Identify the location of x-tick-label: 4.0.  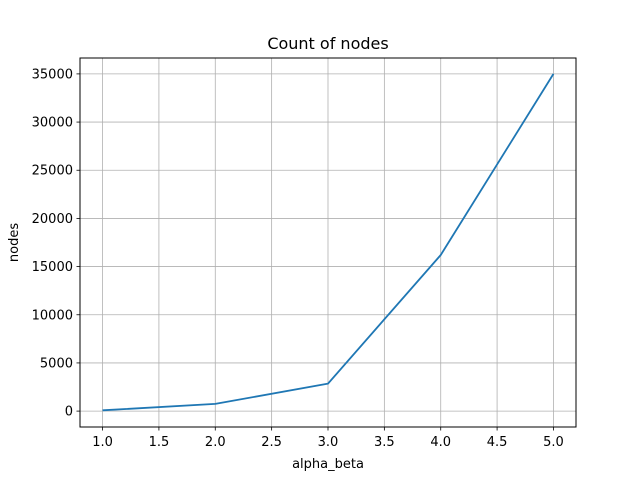
(440, 442).